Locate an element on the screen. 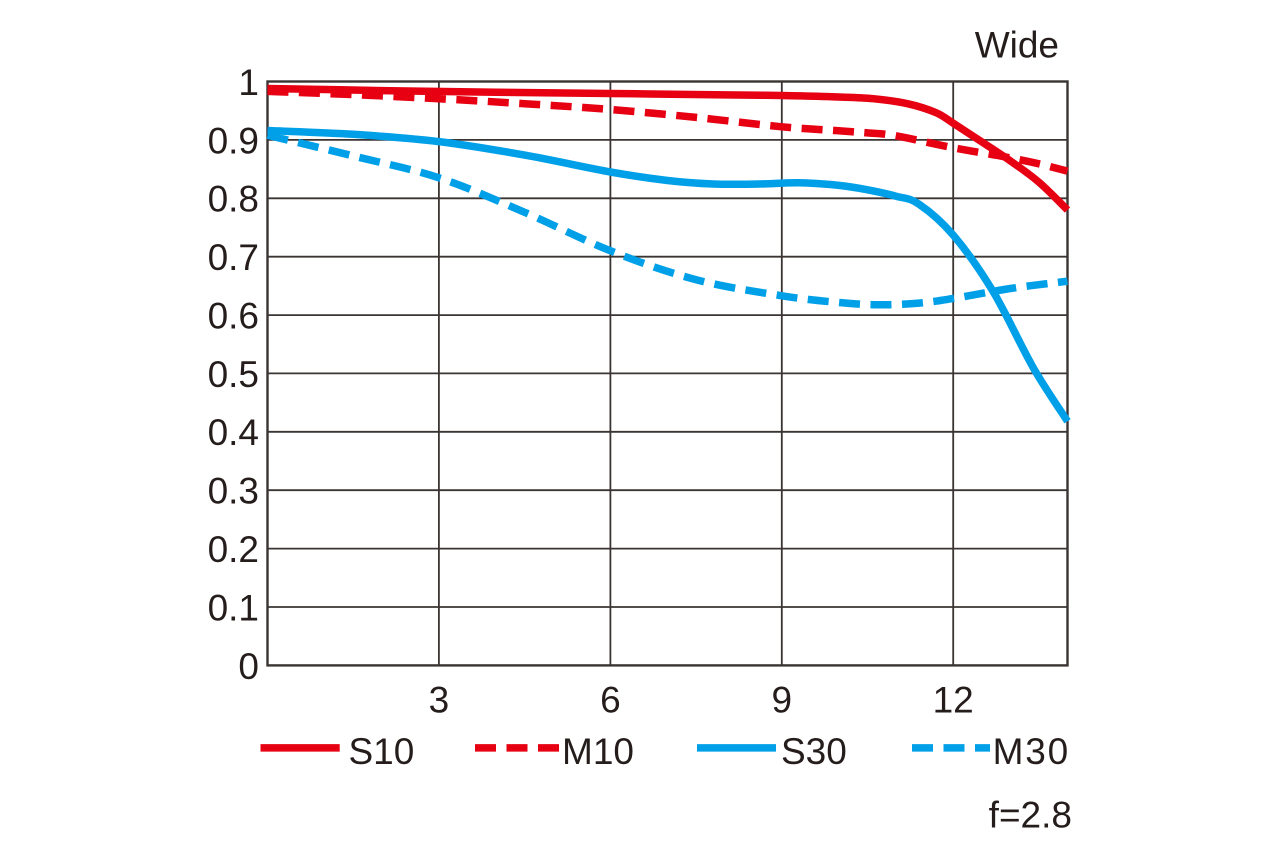 Image resolution: width=1280 pixels, height=865 pixels. svg-text: 6 is located at coordinates (610, 699).